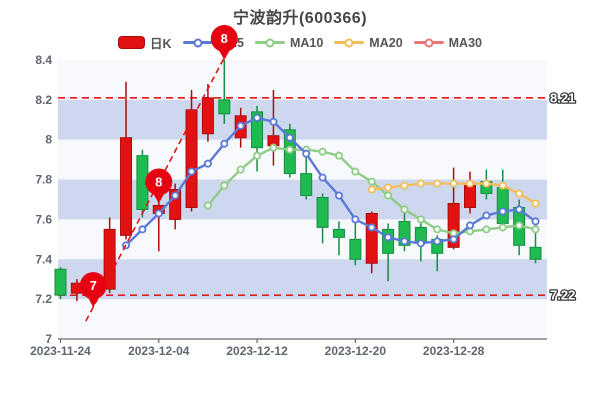 This screenshot has width=600, height=400. I want to click on legend-item-MA10: MA10, so click(289, 42).